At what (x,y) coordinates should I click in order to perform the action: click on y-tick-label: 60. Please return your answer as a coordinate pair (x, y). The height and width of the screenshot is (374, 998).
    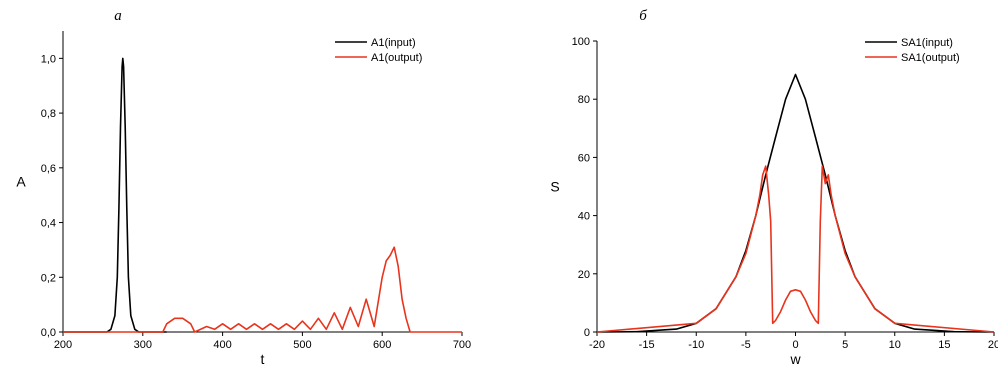
    Looking at the image, I should click on (584, 158).